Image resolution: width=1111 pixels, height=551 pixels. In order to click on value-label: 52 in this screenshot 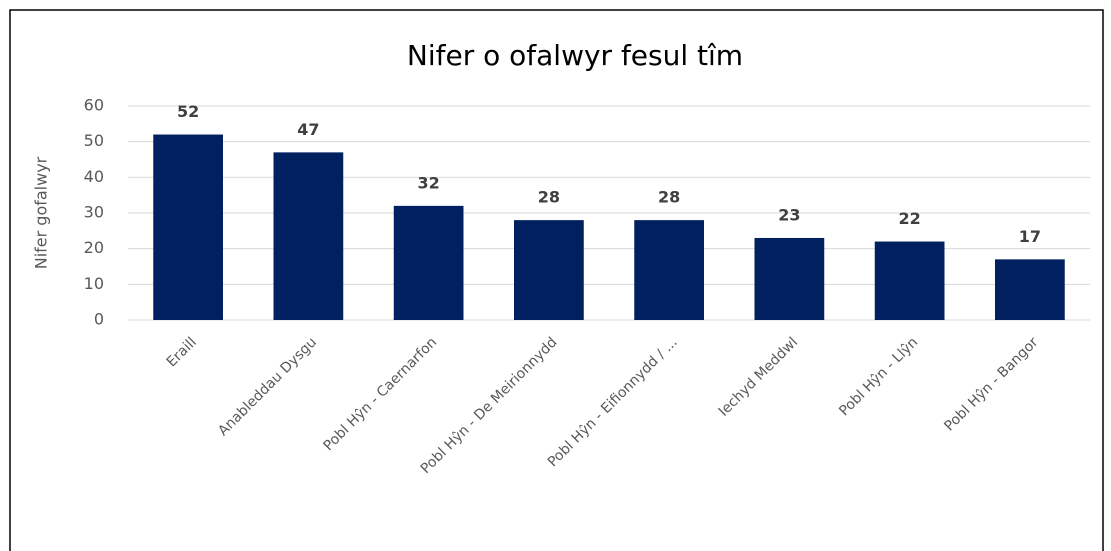, I will do `click(188, 111)`.